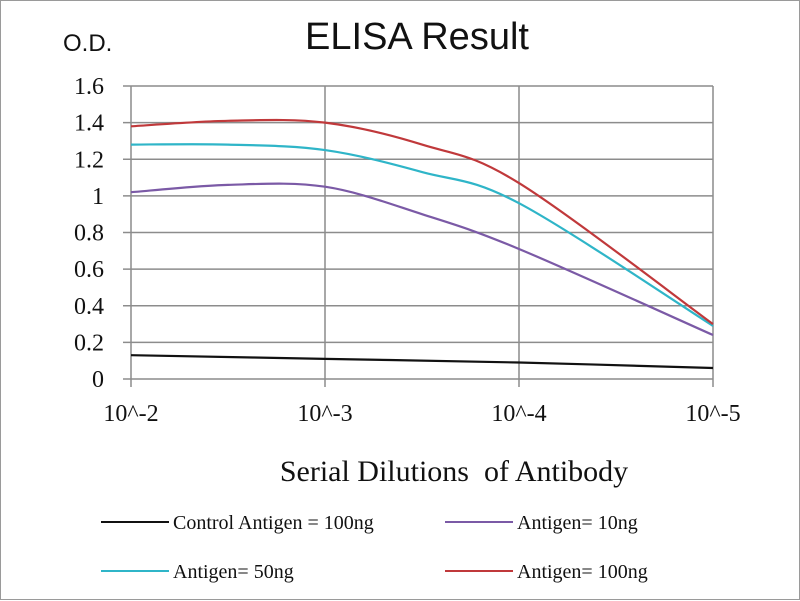 The width and height of the screenshot is (800, 601). I want to click on legend-label-control: Control Antigen = 100ng, so click(273, 523).